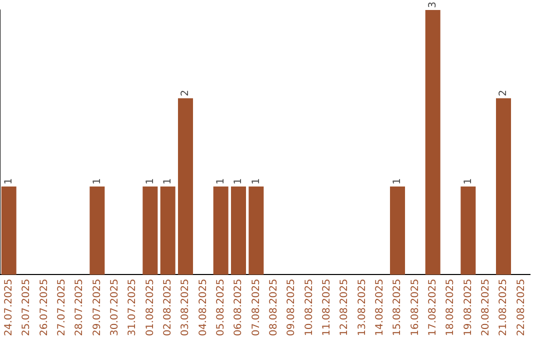  What do you see at coordinates (432, 5) in the screenshot?
I see `data-label: 3` at bounding box center [432, 5].